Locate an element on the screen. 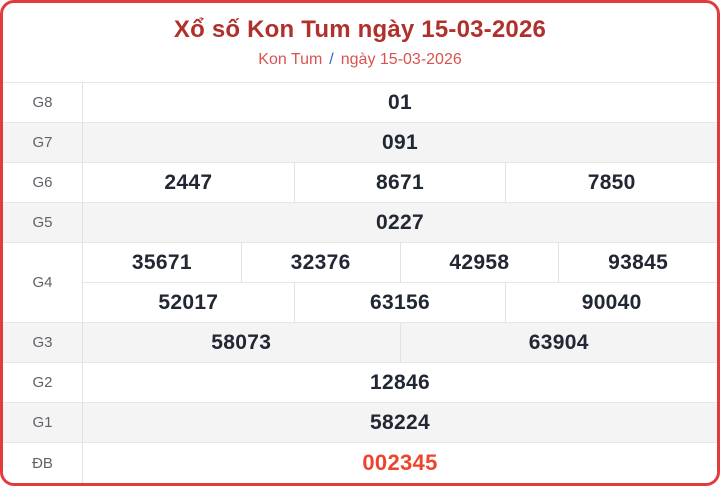 The height and width of the screenshot is (486, 720). prize-values: 01 is located at coordinates (400, 102).